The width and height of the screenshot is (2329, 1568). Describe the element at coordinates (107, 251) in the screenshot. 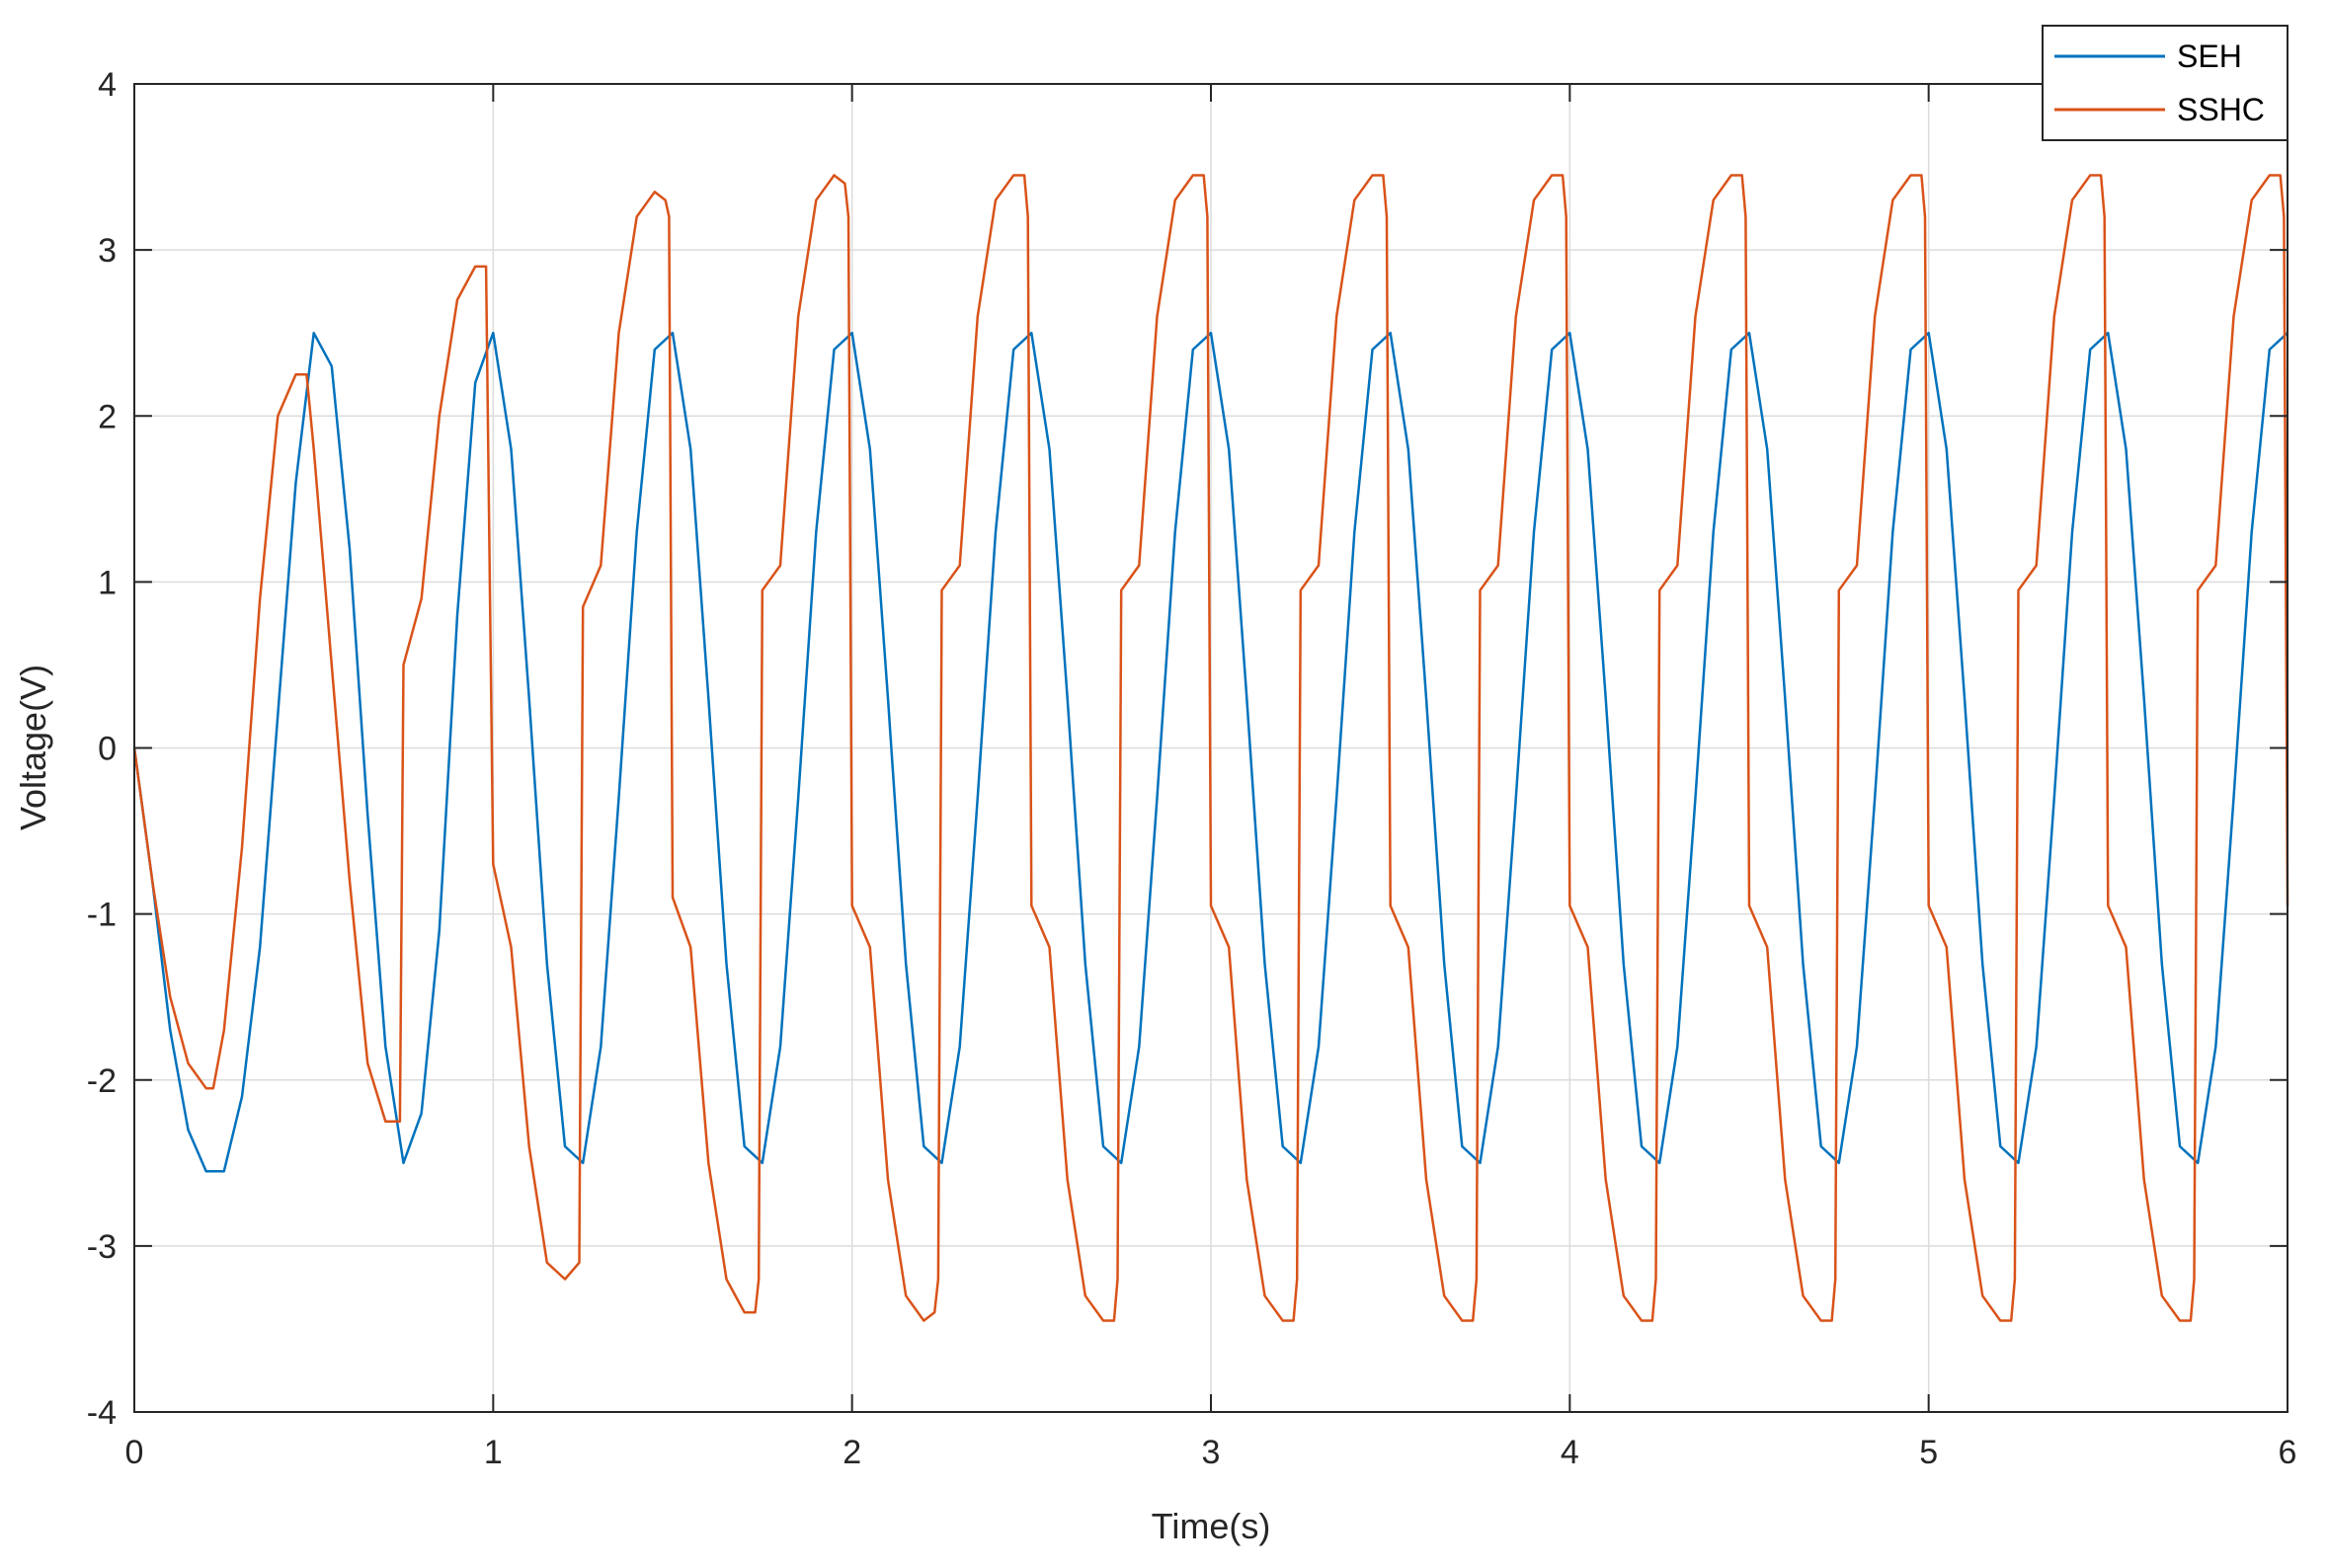

I see `y-tick-label: 3` at that location.